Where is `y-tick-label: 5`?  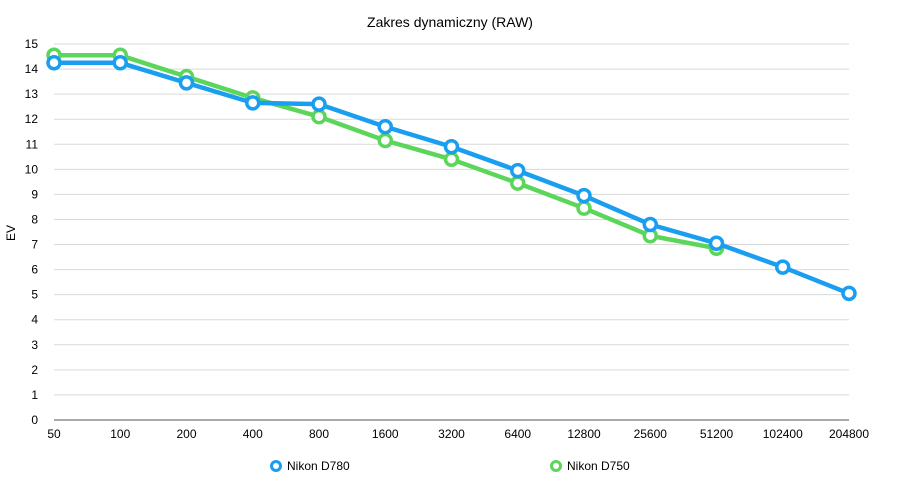 y-tick-label: 5 is located at coordinates (34, 295).